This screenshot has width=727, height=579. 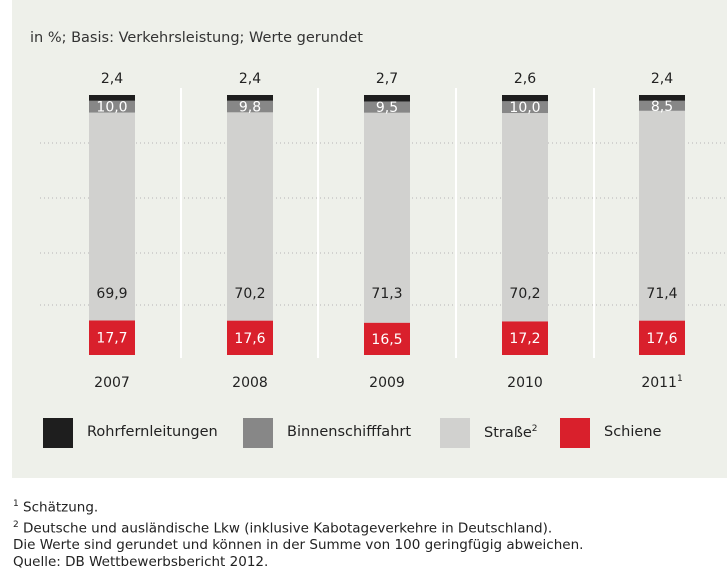 I want to click on data-label-rohrfernleitungen: 2,6, so click(x=525, y=79).